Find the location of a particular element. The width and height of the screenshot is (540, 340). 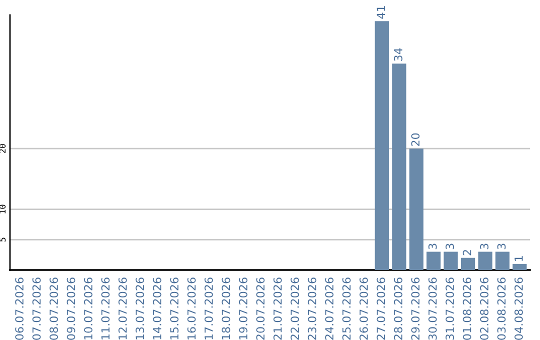

x-tick-label: 22.07.2026 is located at coordinates (295, 309).